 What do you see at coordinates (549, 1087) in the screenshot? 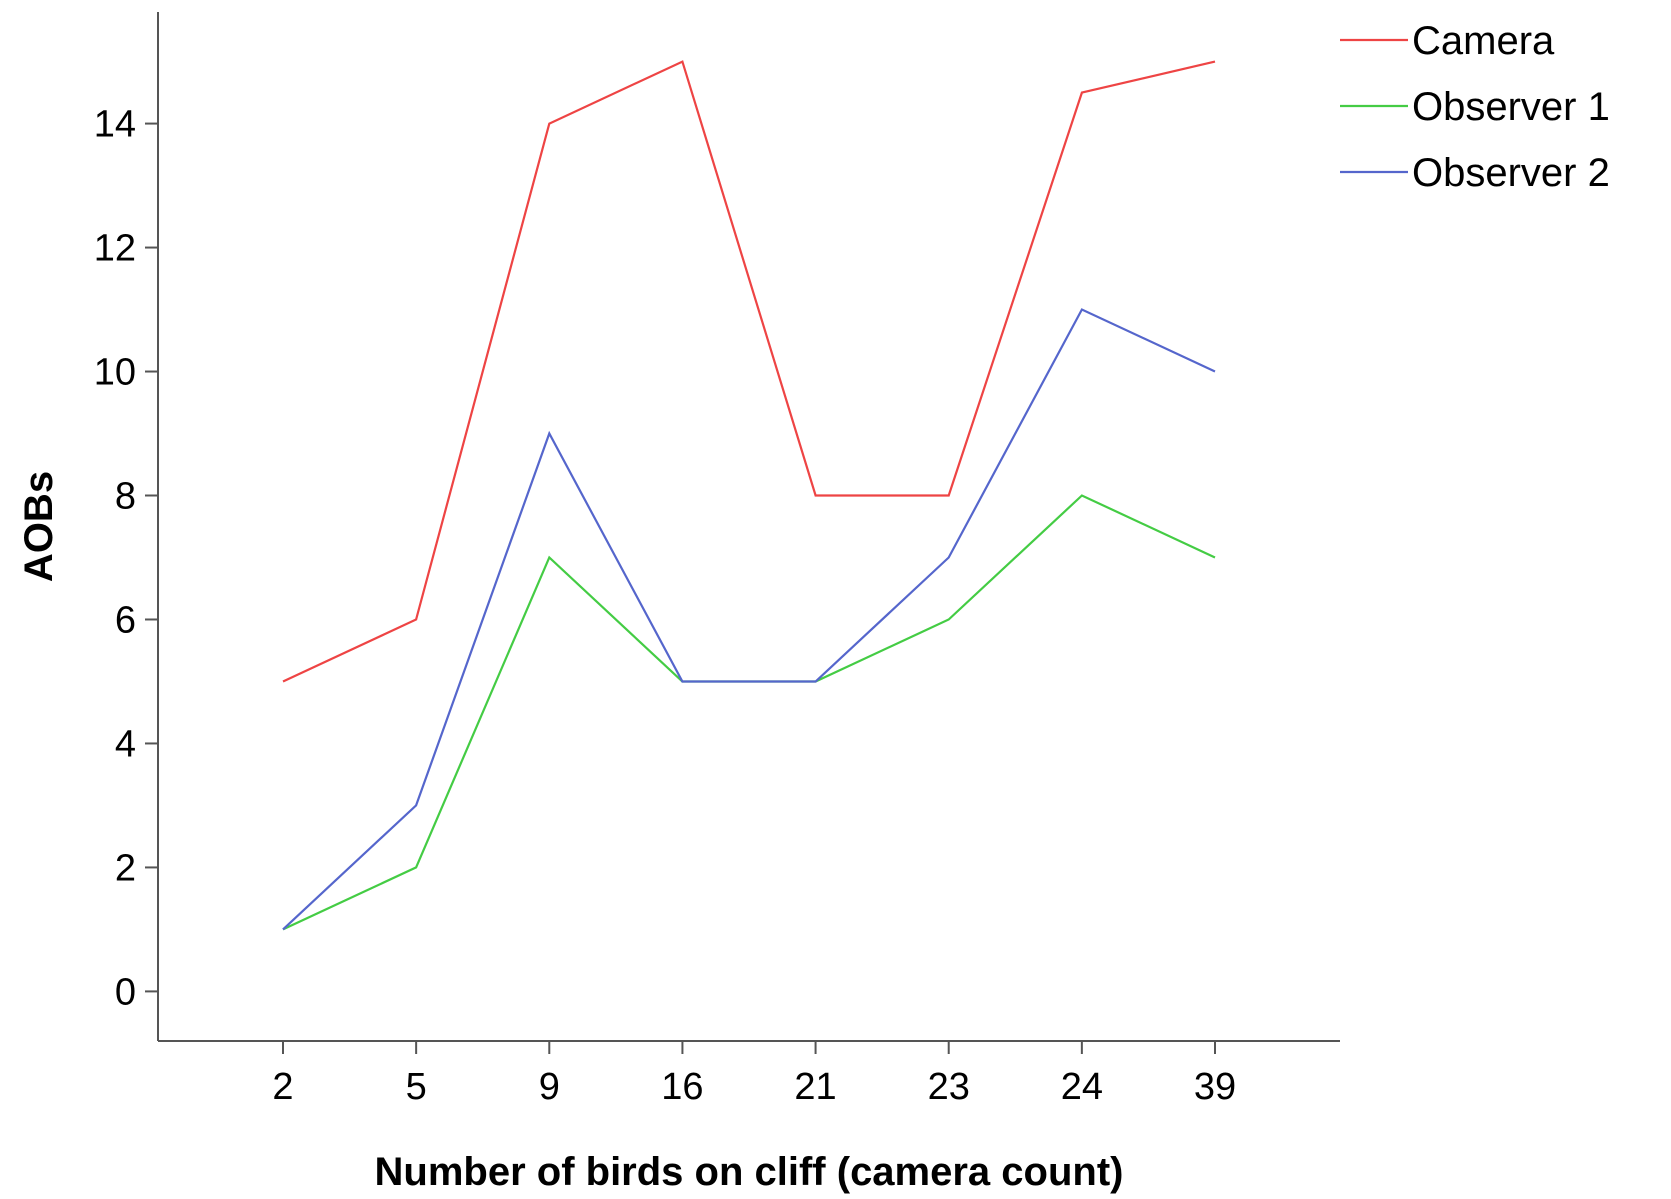
I see `x-tick-label: 9` at bounding box center [549, 1087].